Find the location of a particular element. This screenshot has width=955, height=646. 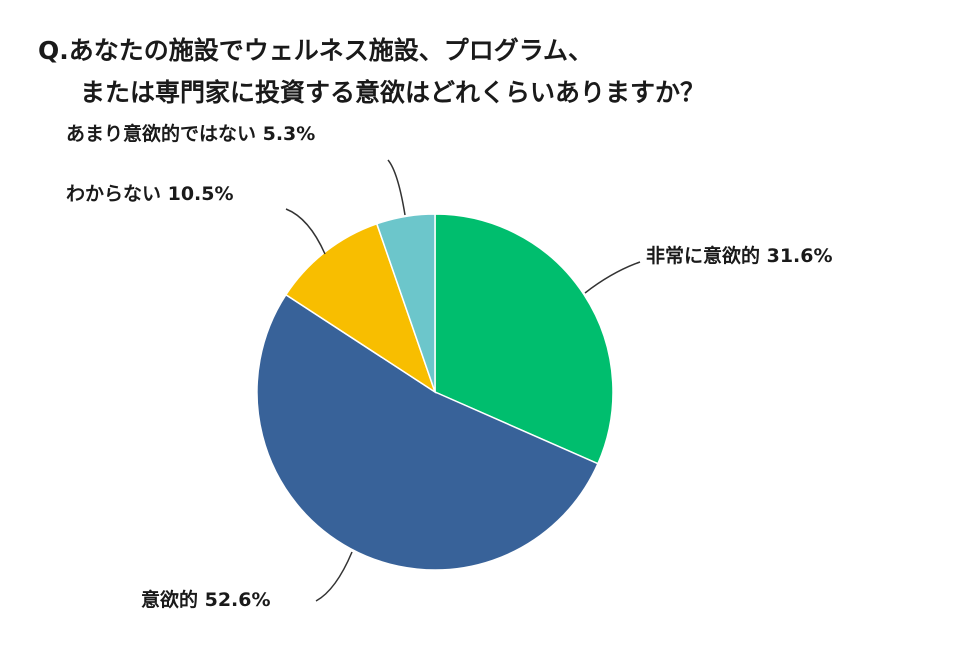

slice-label-3: わからない 10.5% is located at coordinates (150, 194).